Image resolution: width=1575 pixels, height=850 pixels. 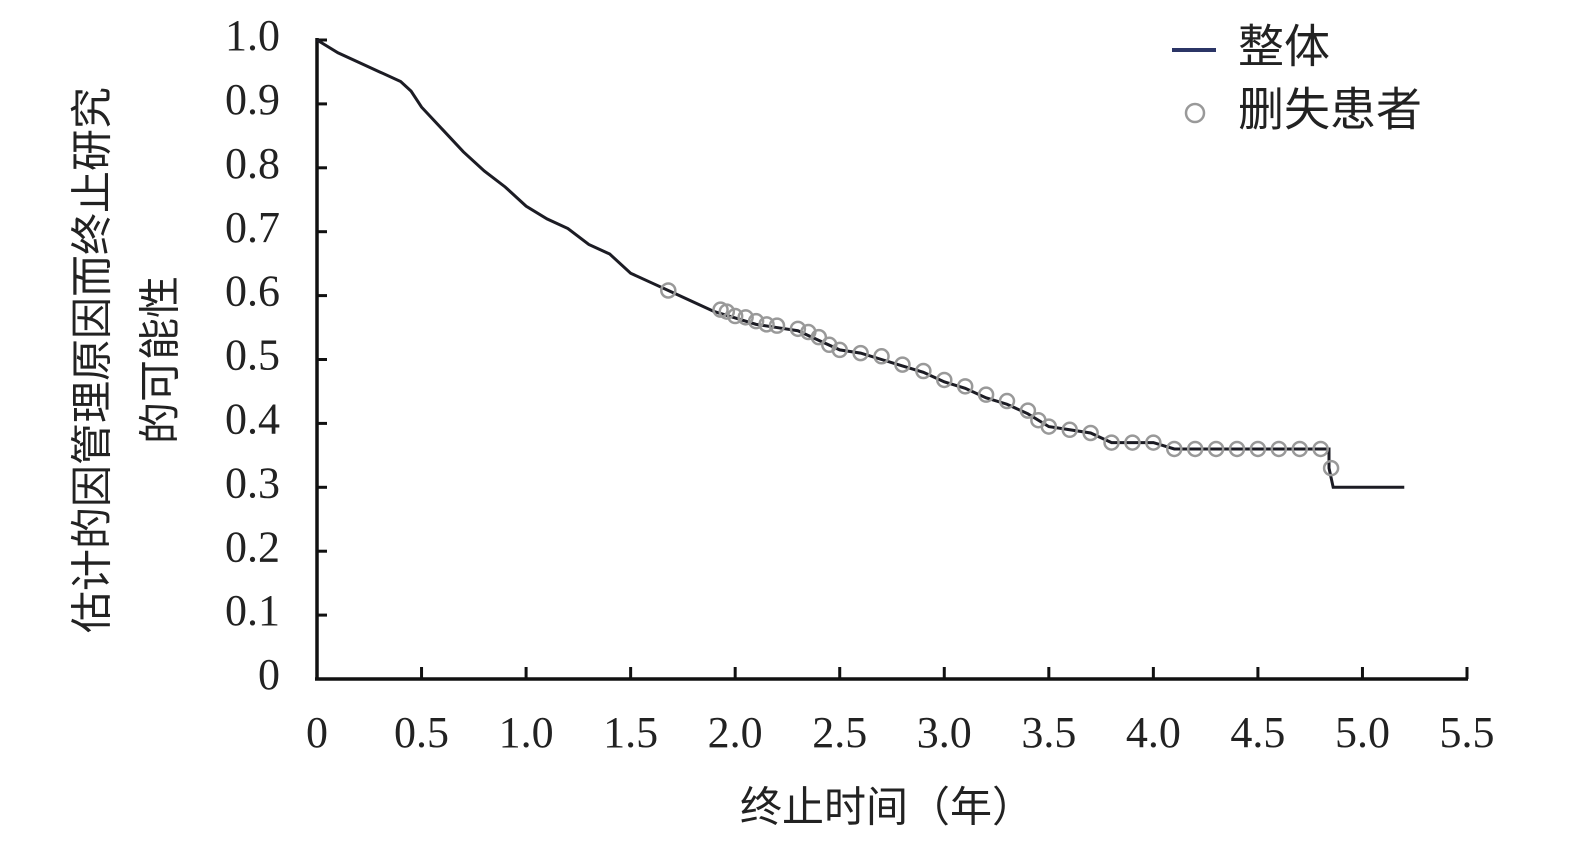 I want to click on y-tick-label: 0.8, so click(x=252, y=163).